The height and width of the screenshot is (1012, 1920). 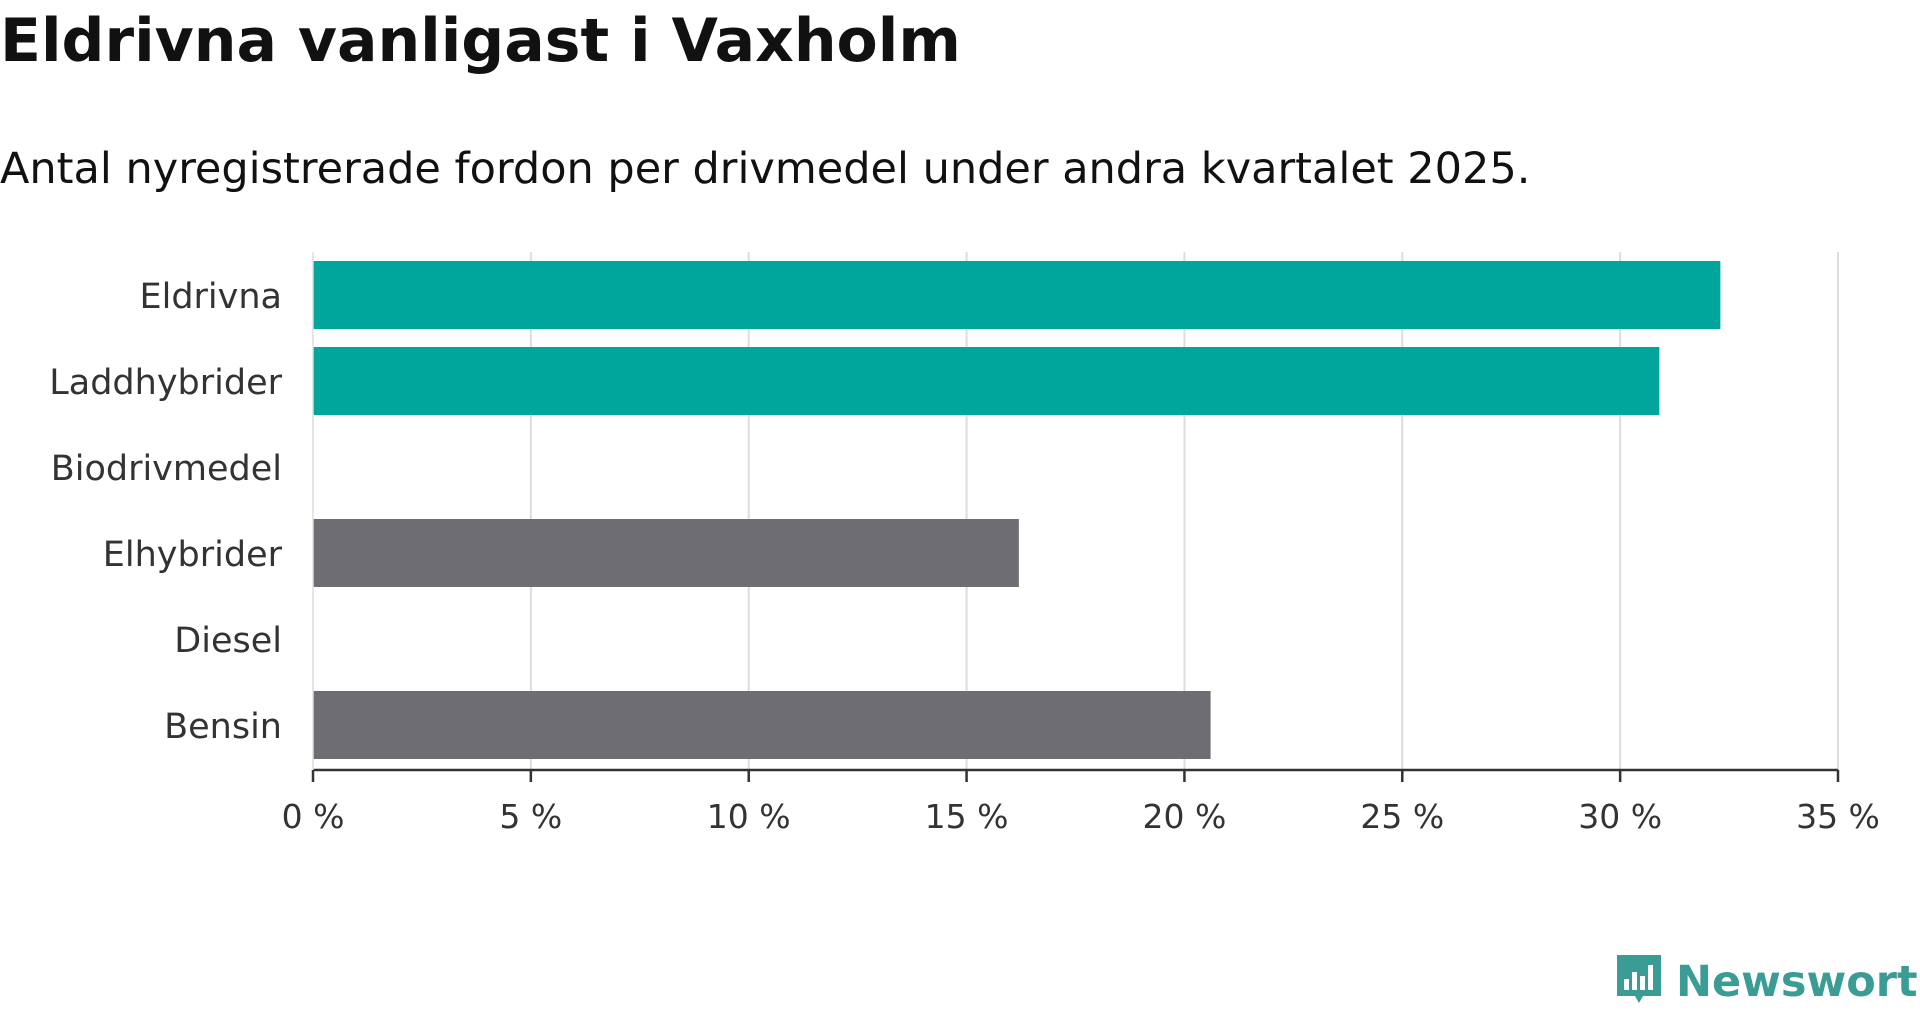 I want to click on category-label: Biodrivmedel, so click(x=166, y=469).